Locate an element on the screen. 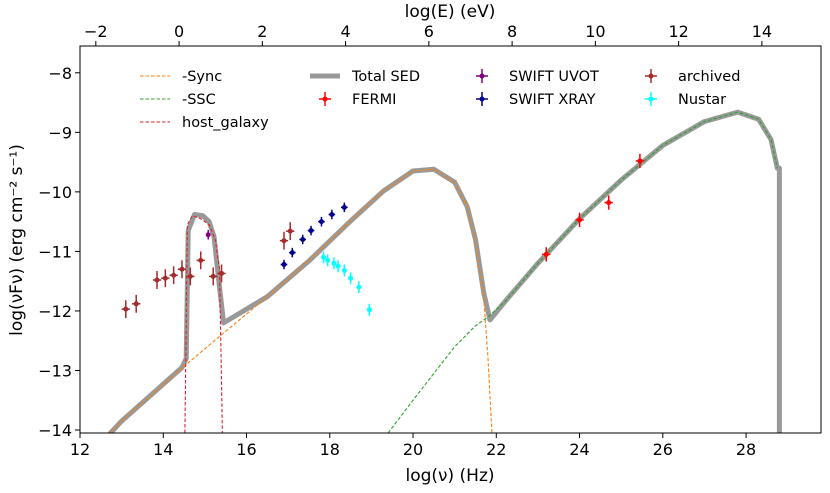  legend-item-host-galaxy: host_galaxy is located at coordinates (204, 123).